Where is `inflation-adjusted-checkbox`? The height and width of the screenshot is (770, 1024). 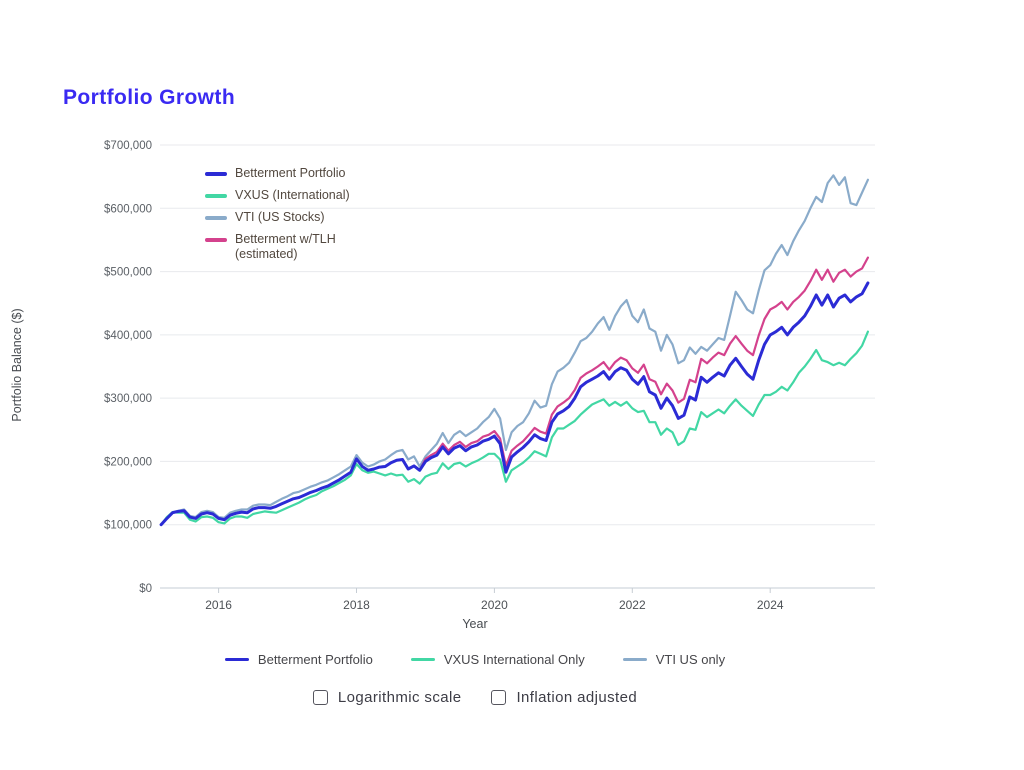
inflation-adjusted-checkbox is located at coordinates (499, 697).